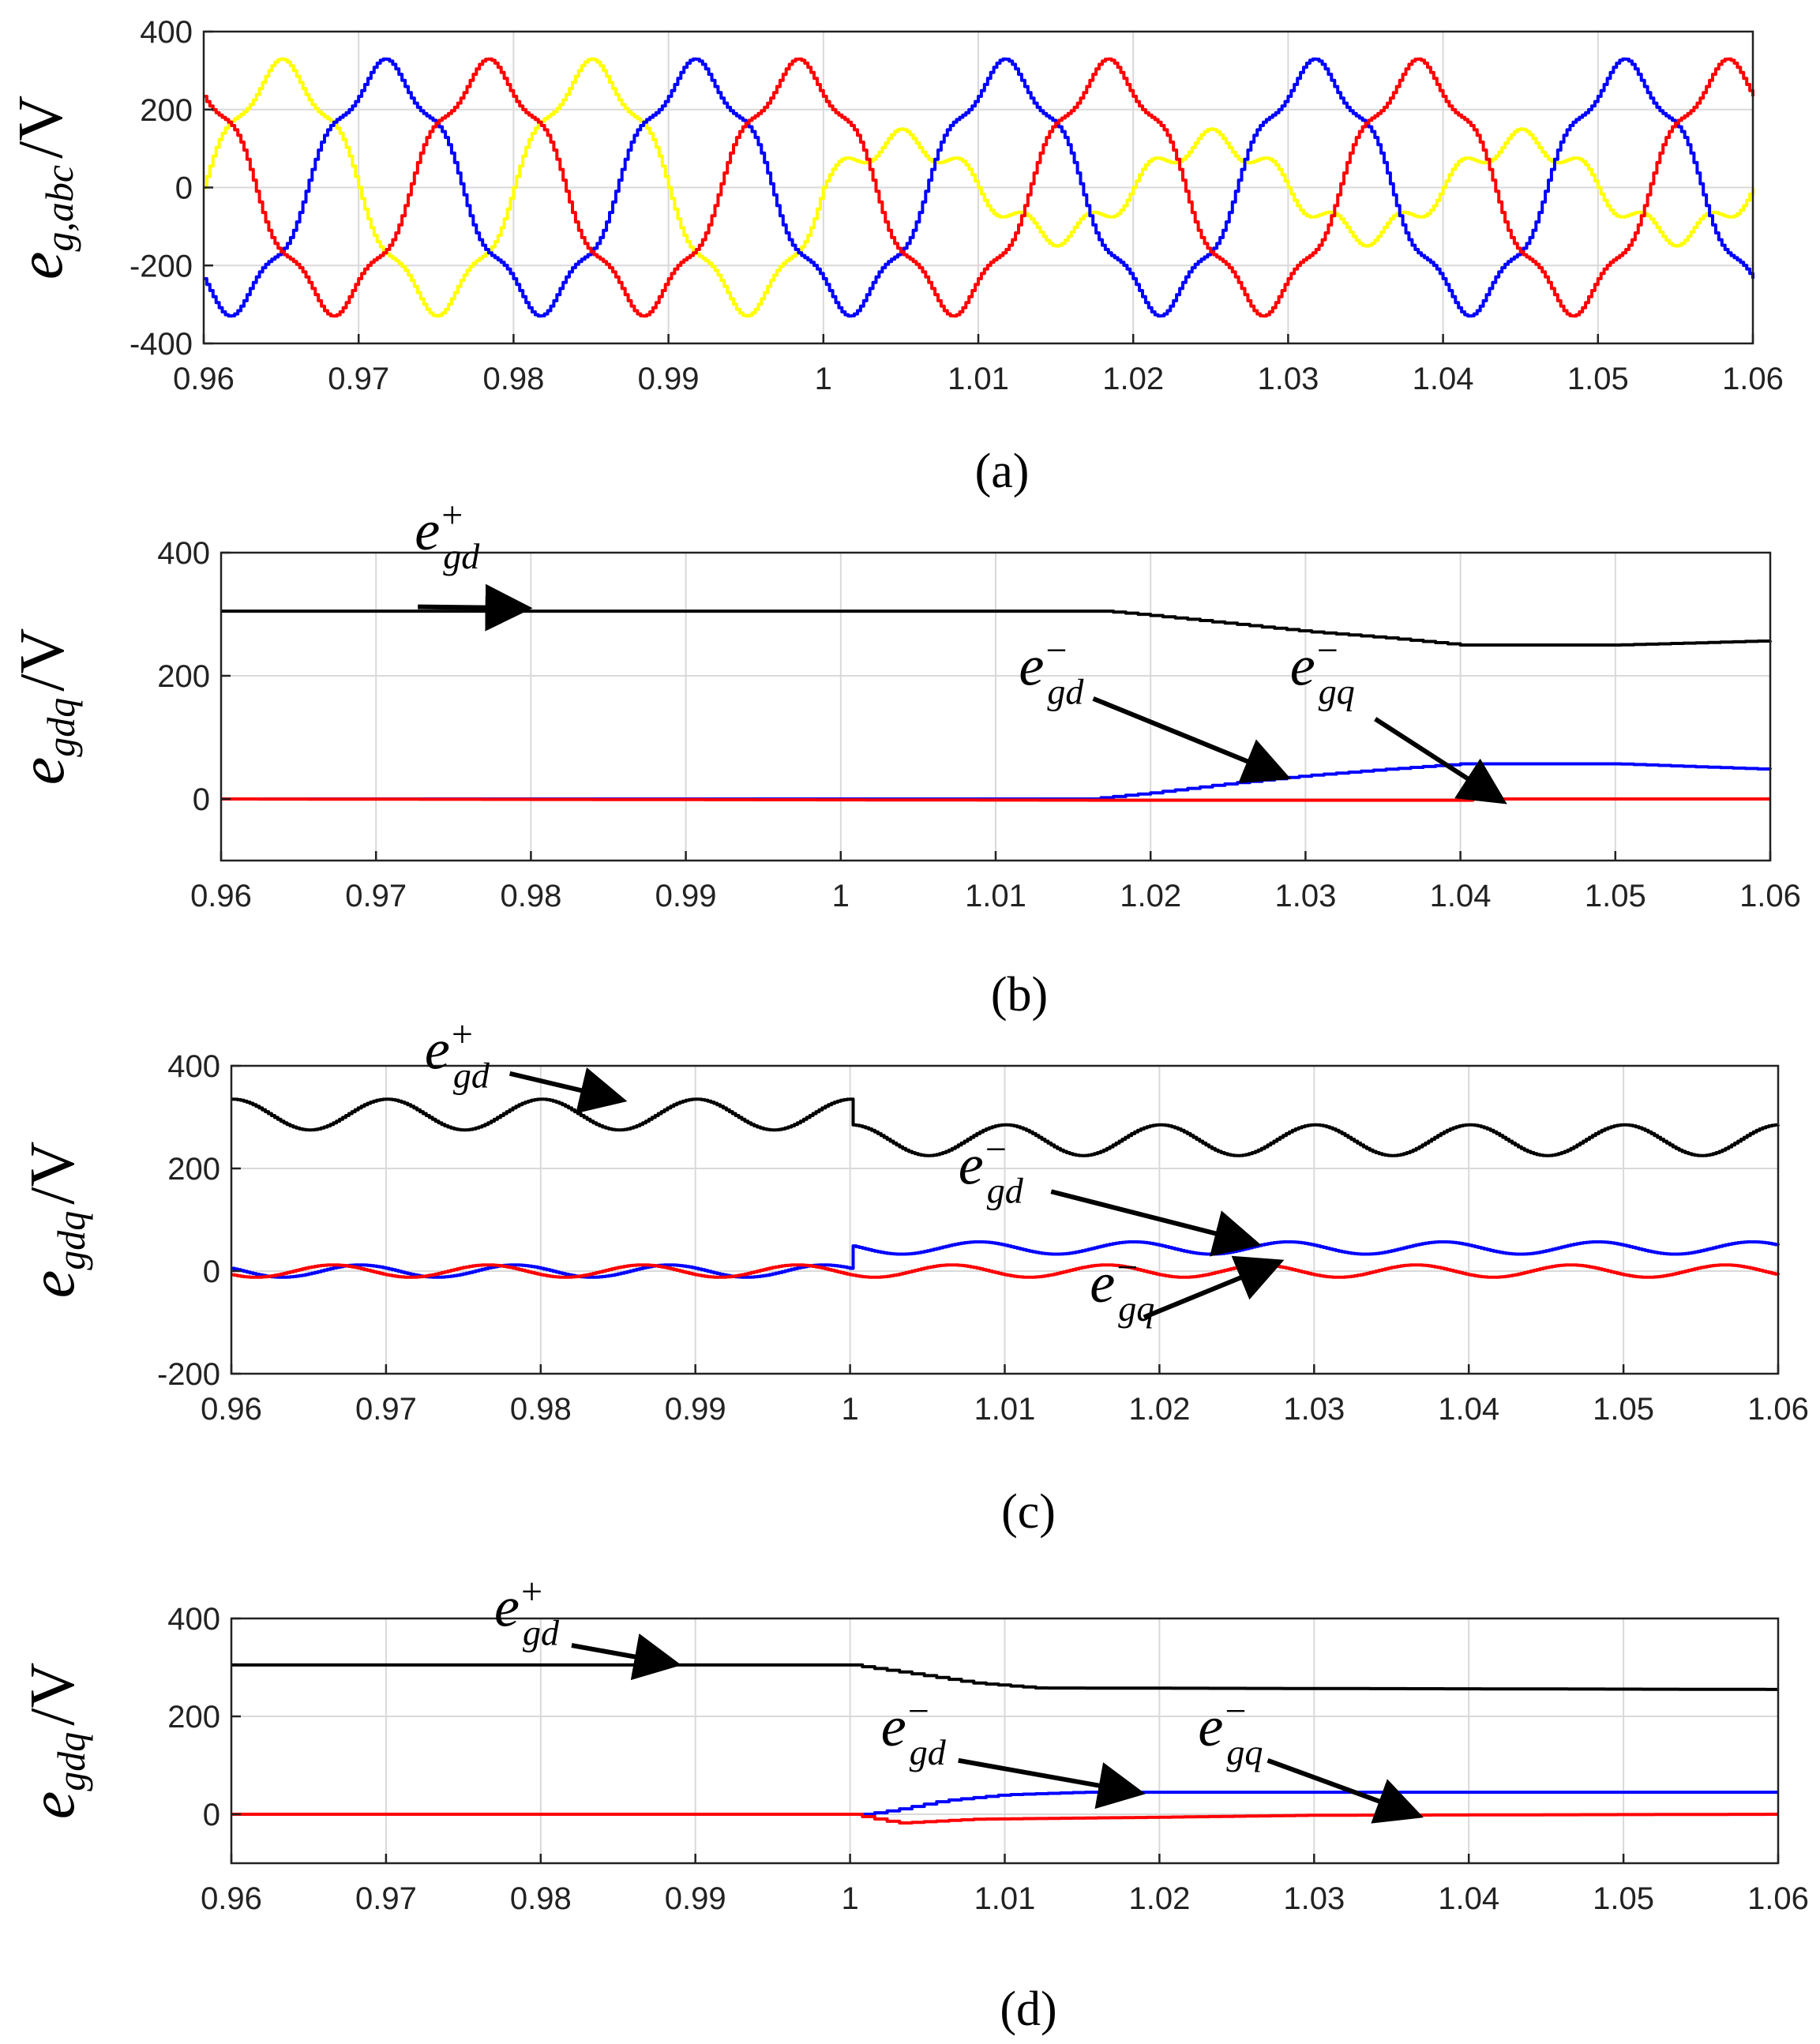 The width and height of the screenshot is (1820, 2044). Describe the element at coordinates (1028, 2009) in the screenshot. I see `panel-d-caption: (d)` at that location.